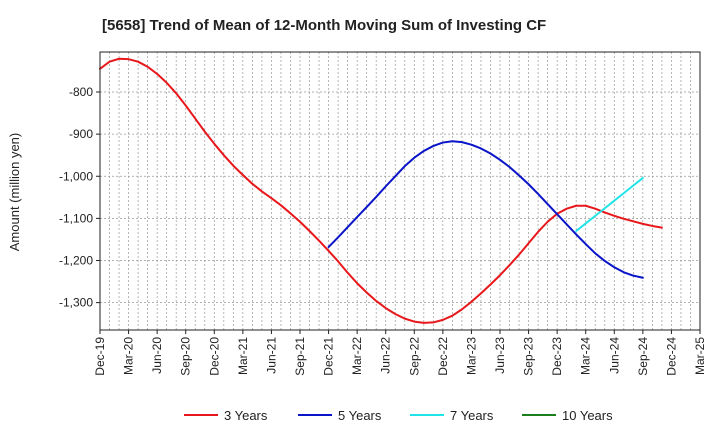 The height and width of the screenshot is (440, 720). I want to click on y-tick-label: -1,000, so click(76, 176).